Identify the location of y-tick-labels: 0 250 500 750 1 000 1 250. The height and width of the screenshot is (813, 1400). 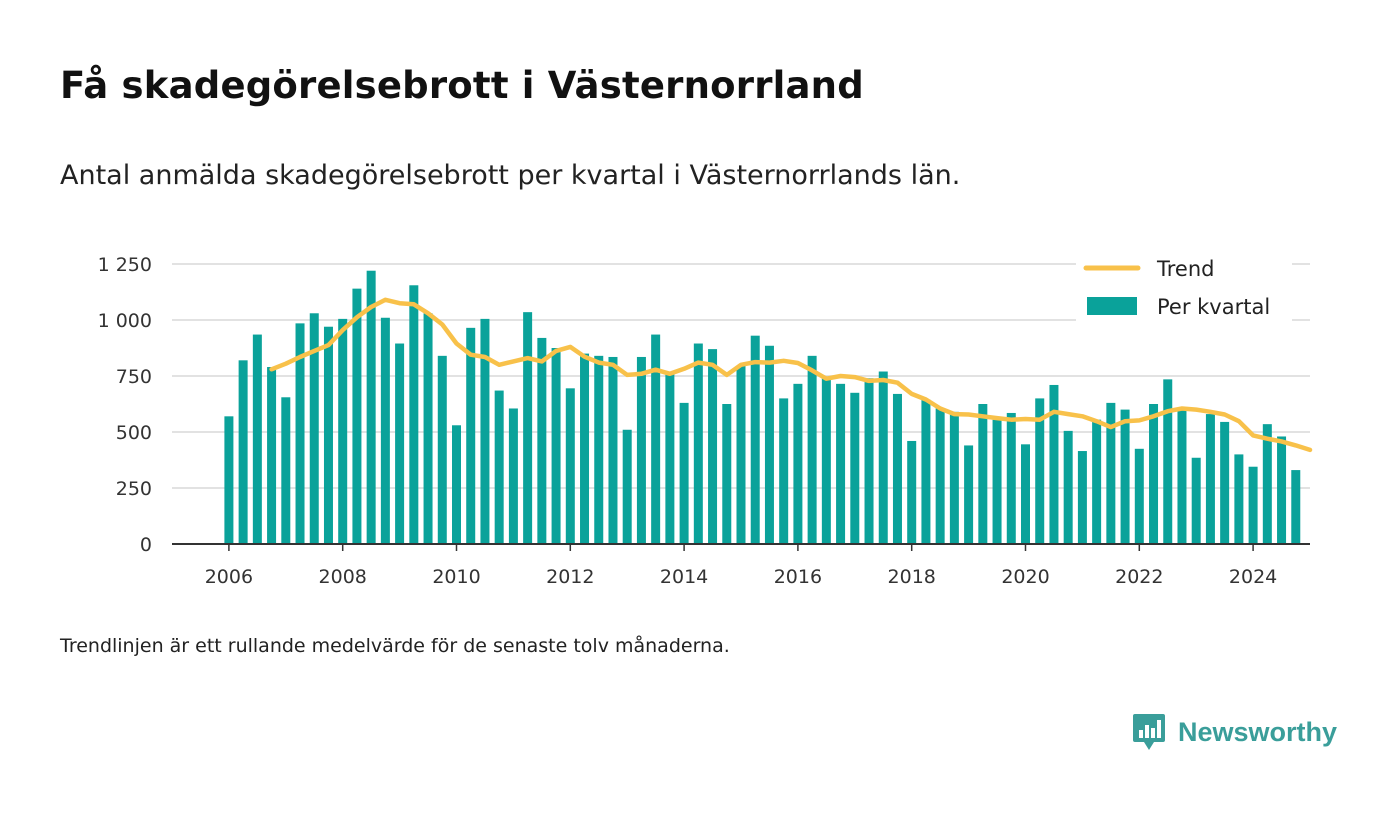
(125, 405).